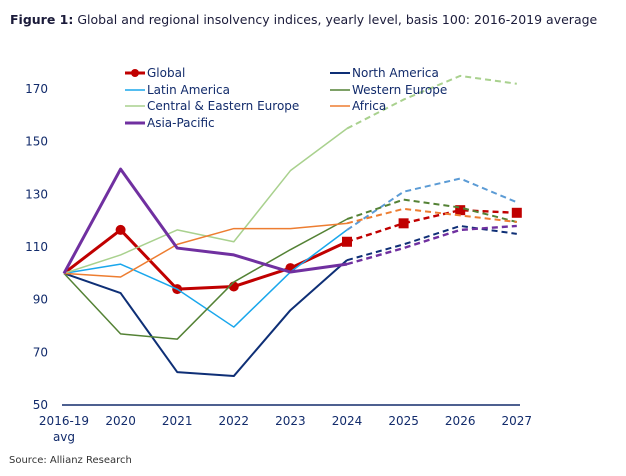  I want to click on y-tick-label: 50, so click(40, 405).